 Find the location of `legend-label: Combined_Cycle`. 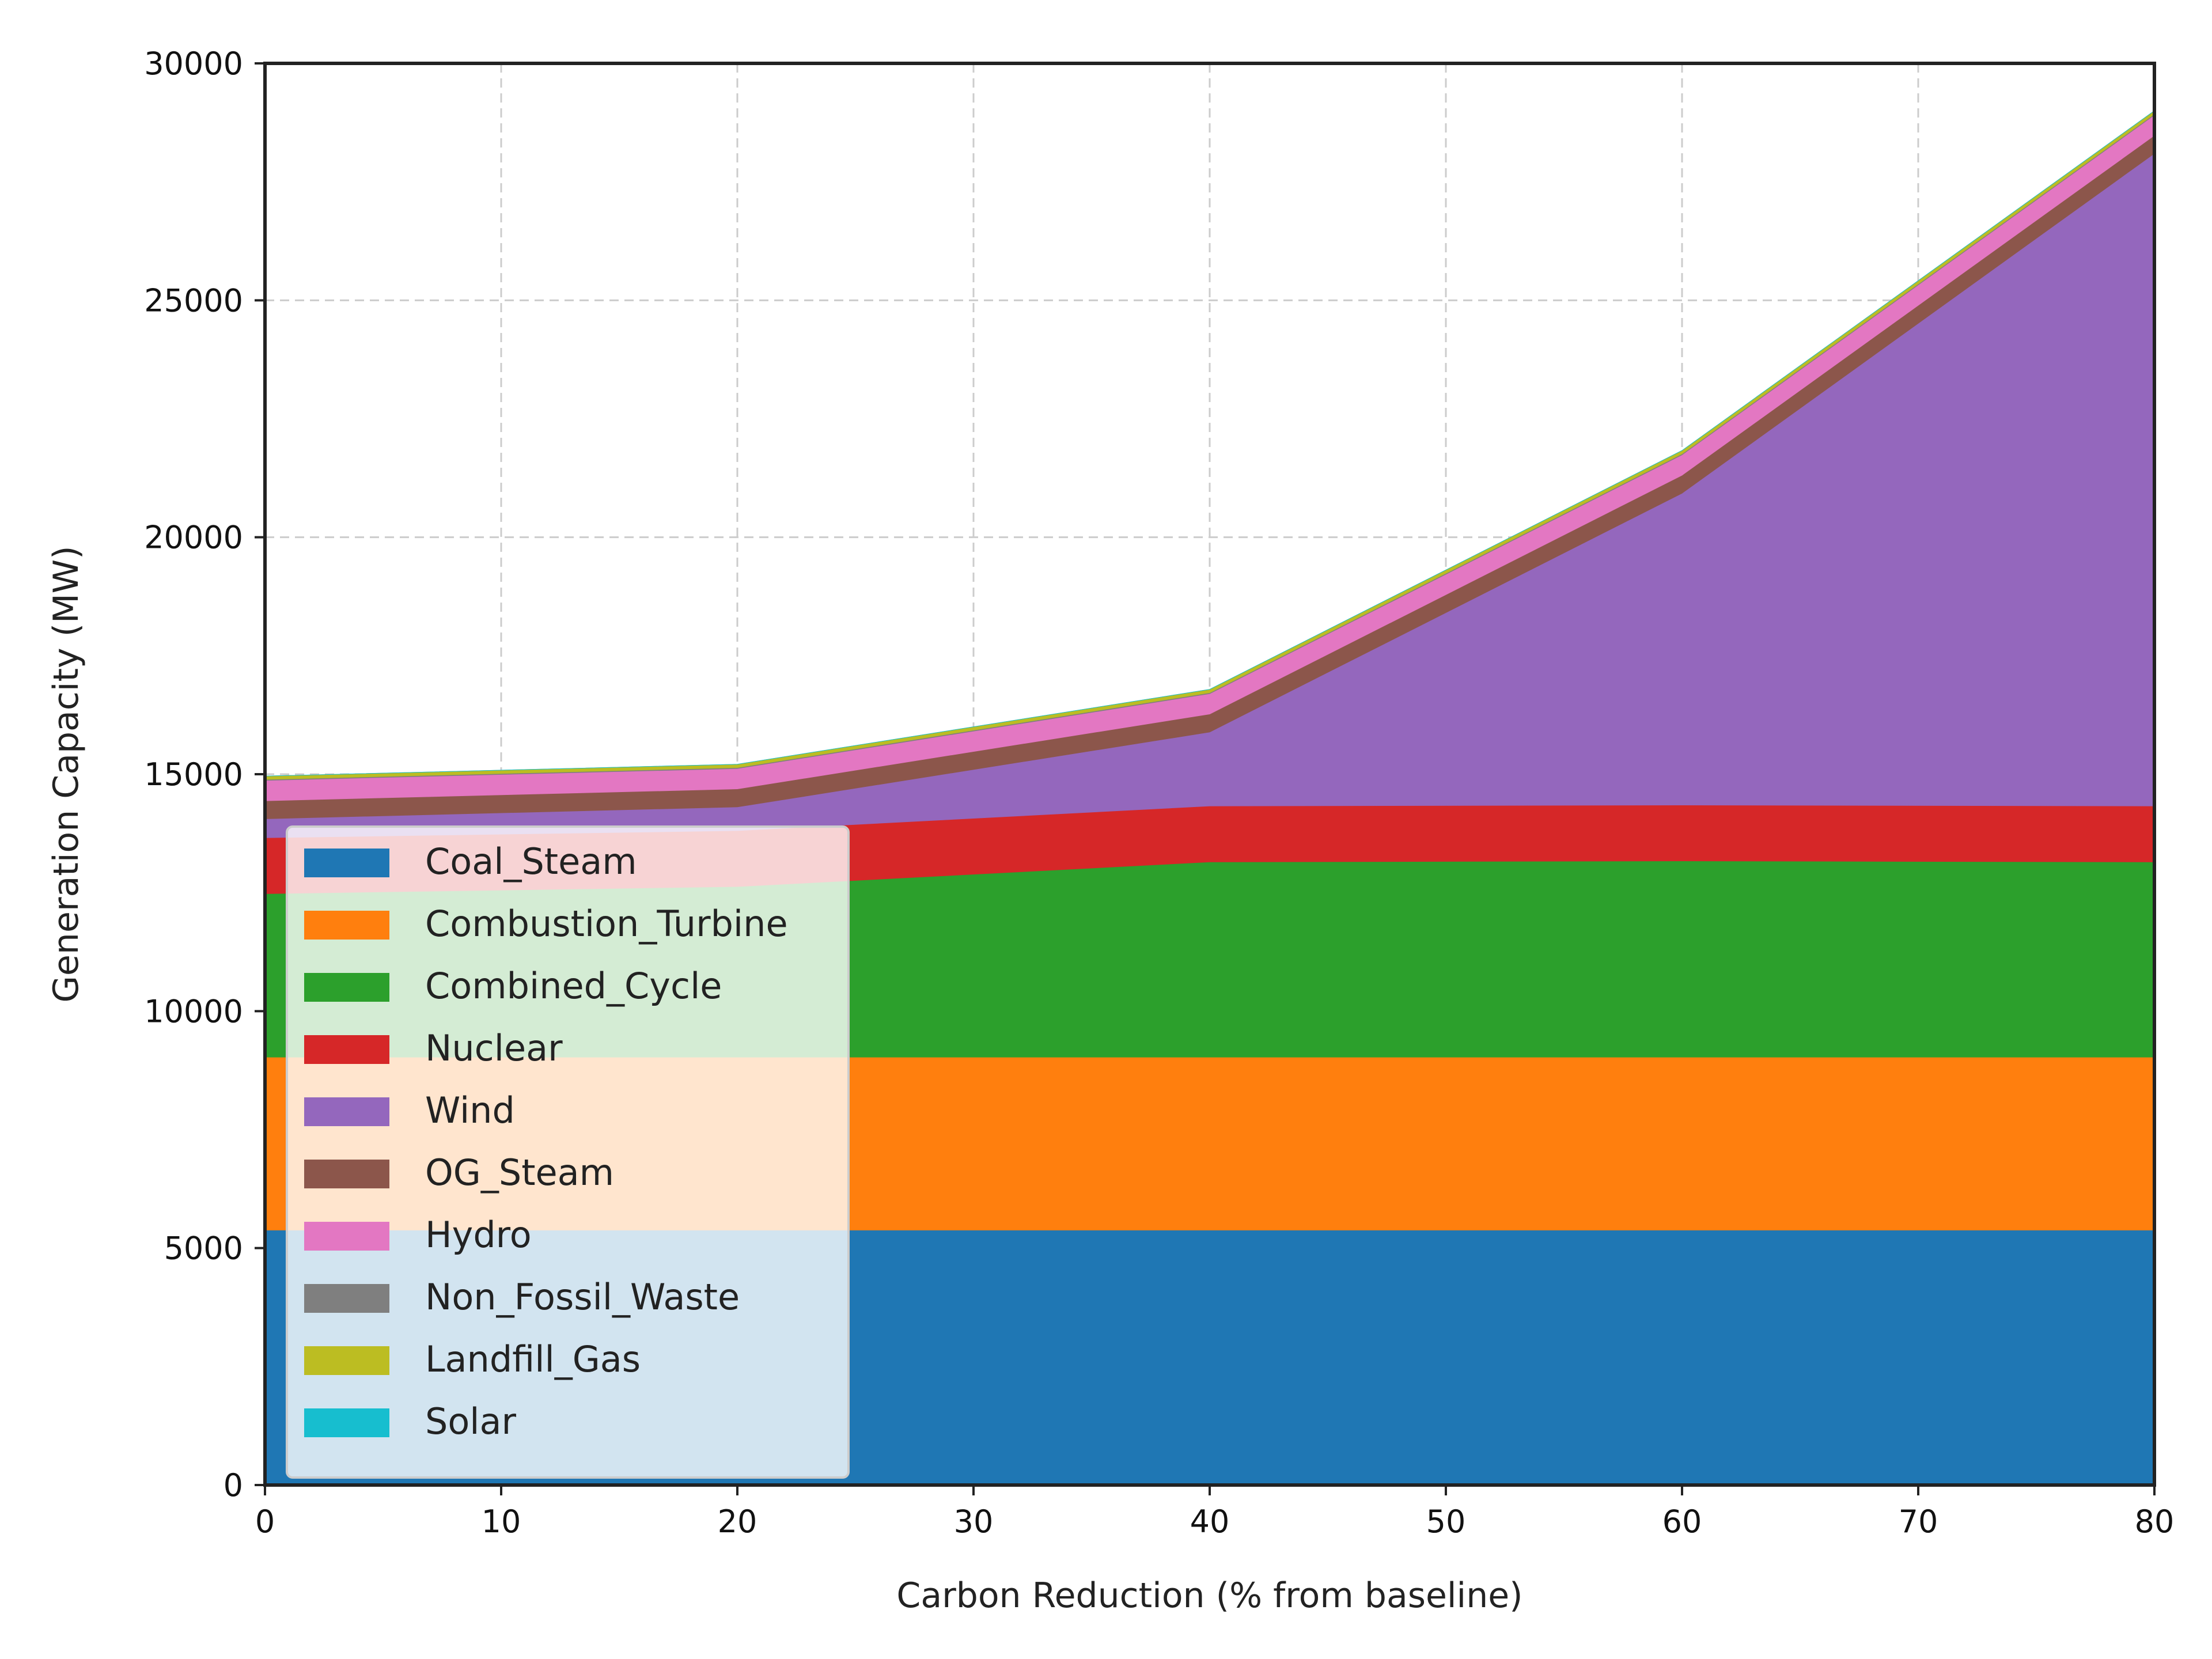

legend-label: Combined_Cycle is located at coordinates (573, 986).